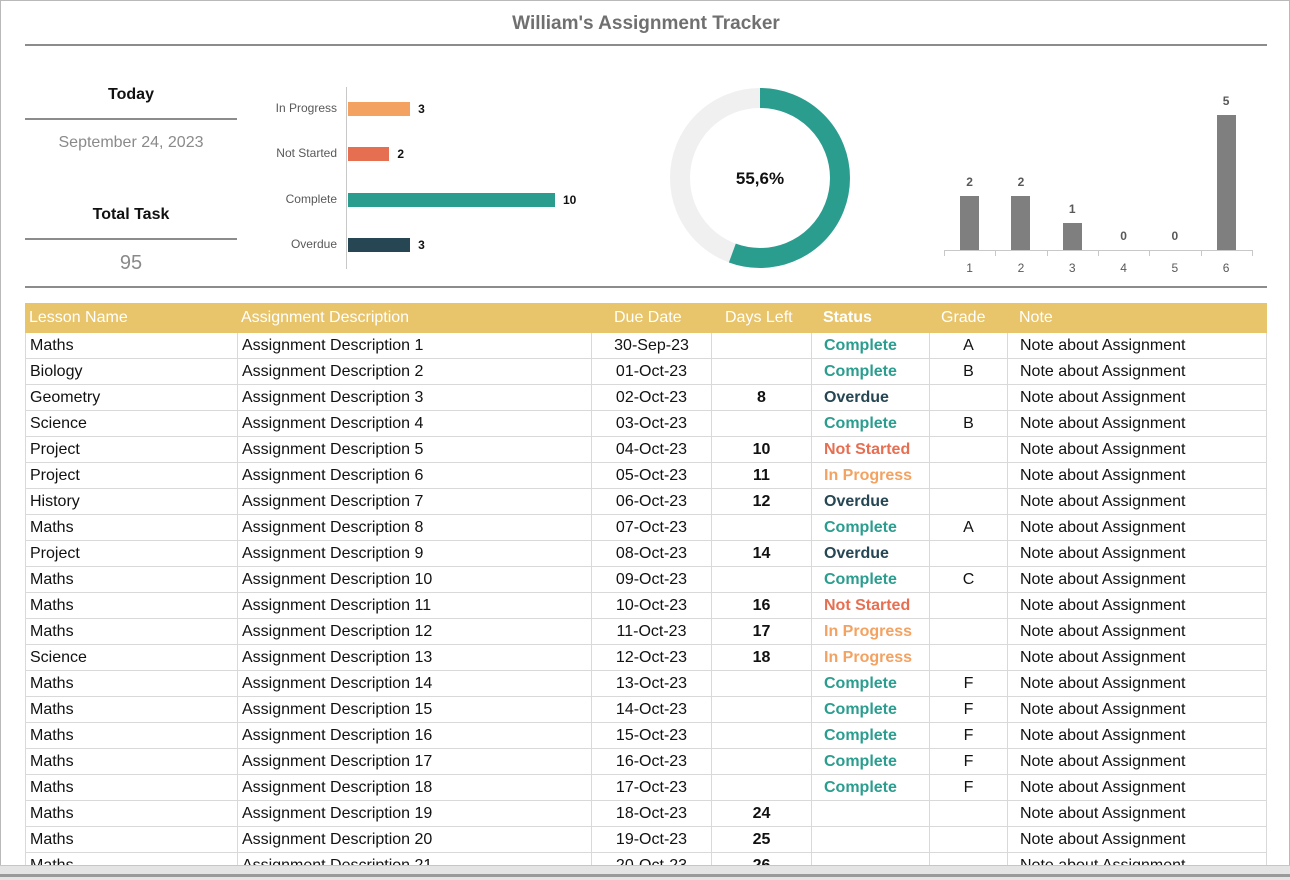 The width and height of the screenshot is (1290, 880). Describe the element at coordinates (761, 657) in the screenshot. I see `days-left-cell: 18` at that location.